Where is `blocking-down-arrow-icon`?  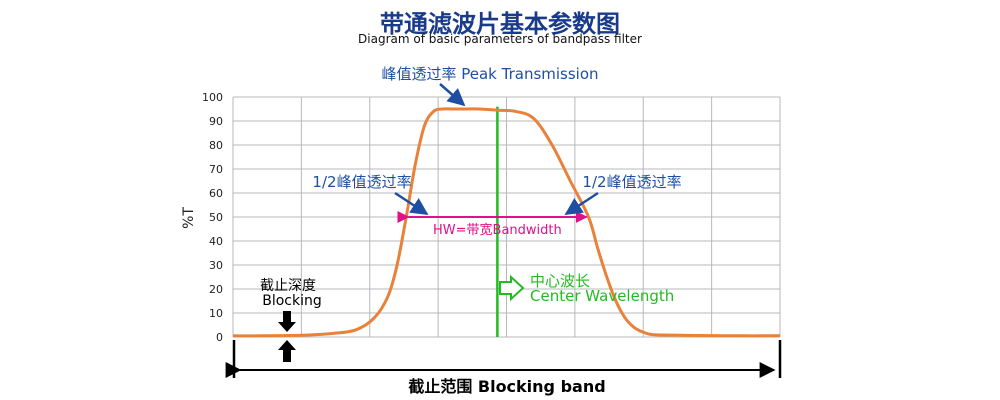
blocking-down-arrow-icon is located at coordinates (287, 321).